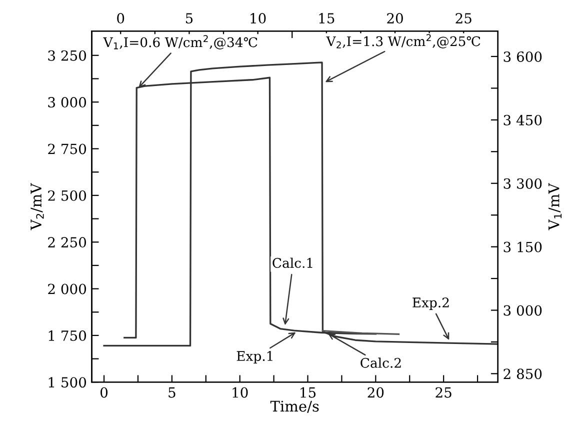 The image size is (581, 426). What do you see at coordinates (189, 18) in the screenshot?
I see `x2-tick-label: 5` at bounding box center [189, 18].